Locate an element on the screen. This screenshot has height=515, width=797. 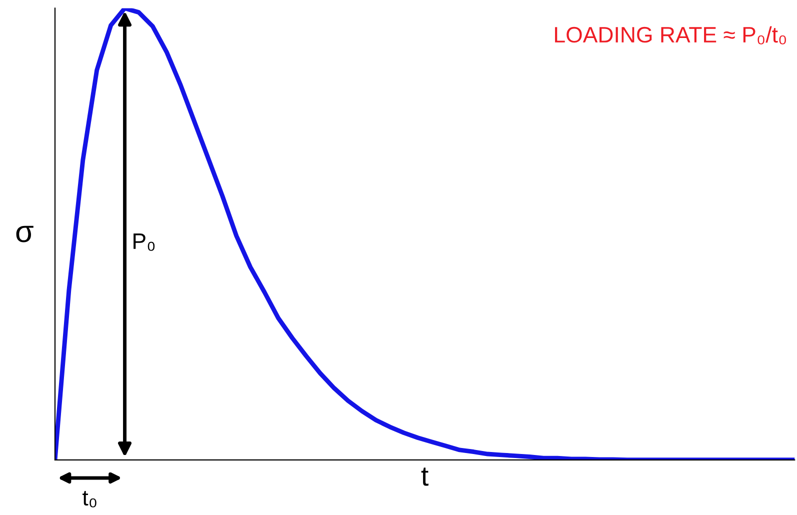
annotation: P₀ is located at coordinates (144, 242).